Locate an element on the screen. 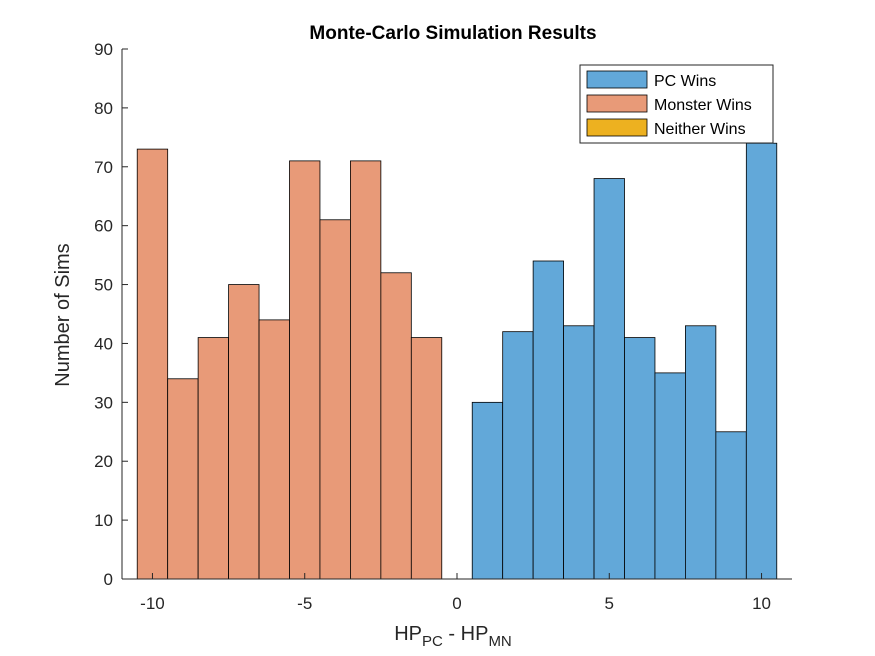 The image size is (875, 656). x-tick-label: 0 is located at coordinates (456, 603).